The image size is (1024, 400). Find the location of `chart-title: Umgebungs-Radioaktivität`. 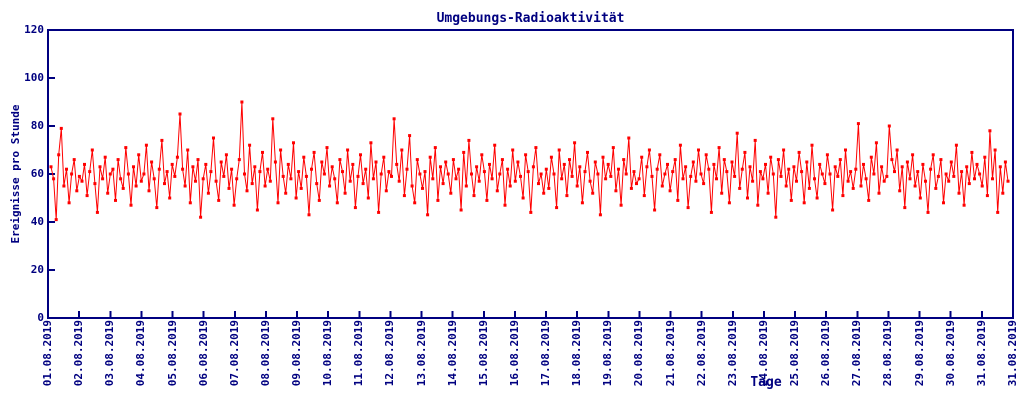

chart-title: Umgebungs-Radioaktivität is located at coordinates (530, 18).